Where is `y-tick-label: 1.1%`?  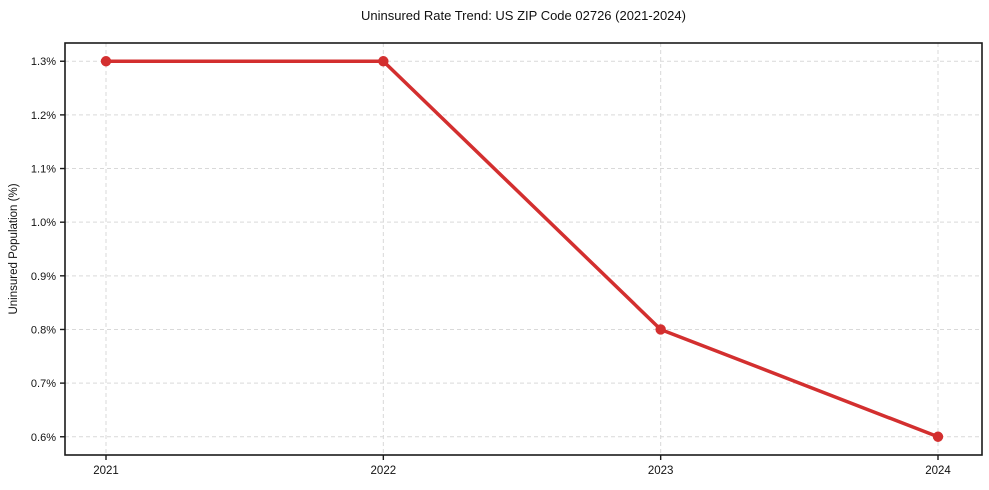
y-tick-label: 1.1% is located at coordinates (43, 170).